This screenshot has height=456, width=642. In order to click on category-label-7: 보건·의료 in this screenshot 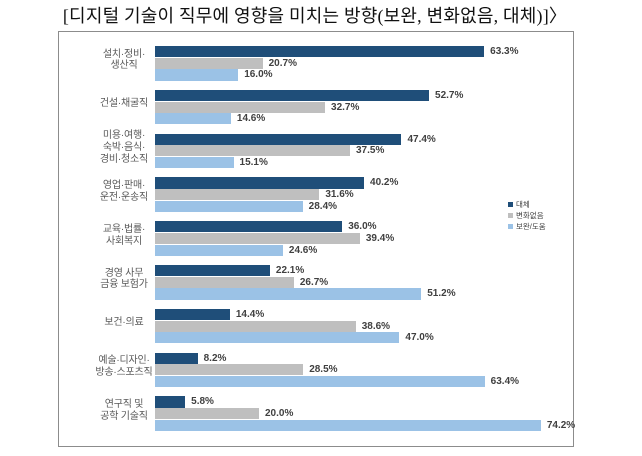, I will do `click(124, 323)`.